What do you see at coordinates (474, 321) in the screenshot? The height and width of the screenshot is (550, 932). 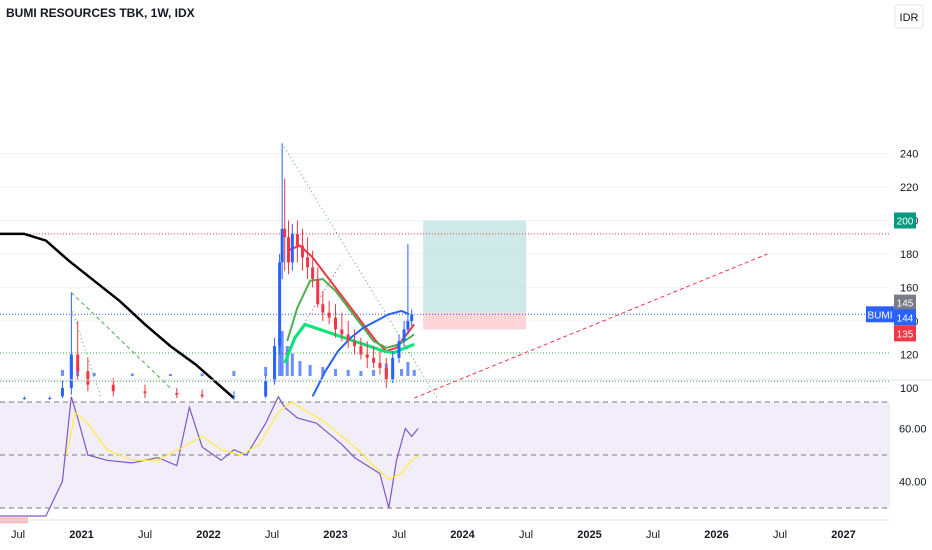 I see `stop-zone` at bounding box center [474, 321].